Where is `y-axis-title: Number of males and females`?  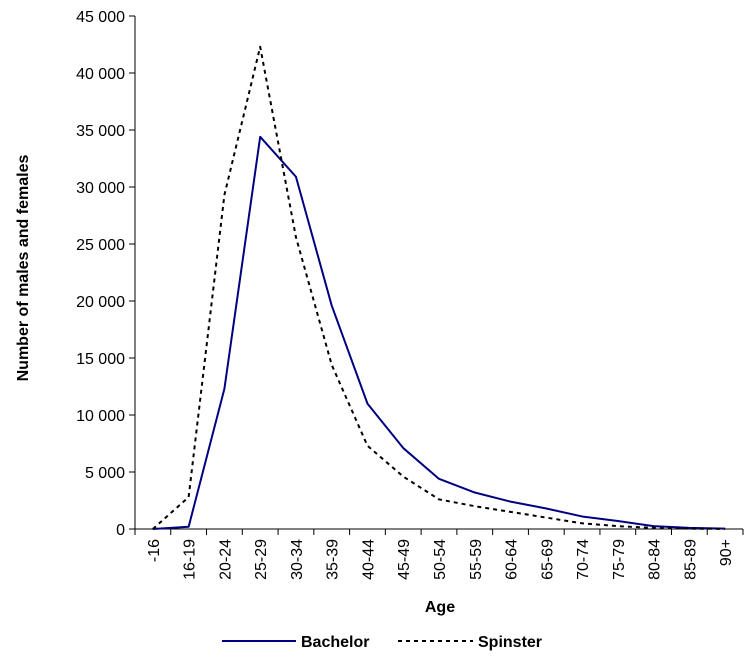
y-axis-title: Number of males and females is located at coordinates (23, 268).